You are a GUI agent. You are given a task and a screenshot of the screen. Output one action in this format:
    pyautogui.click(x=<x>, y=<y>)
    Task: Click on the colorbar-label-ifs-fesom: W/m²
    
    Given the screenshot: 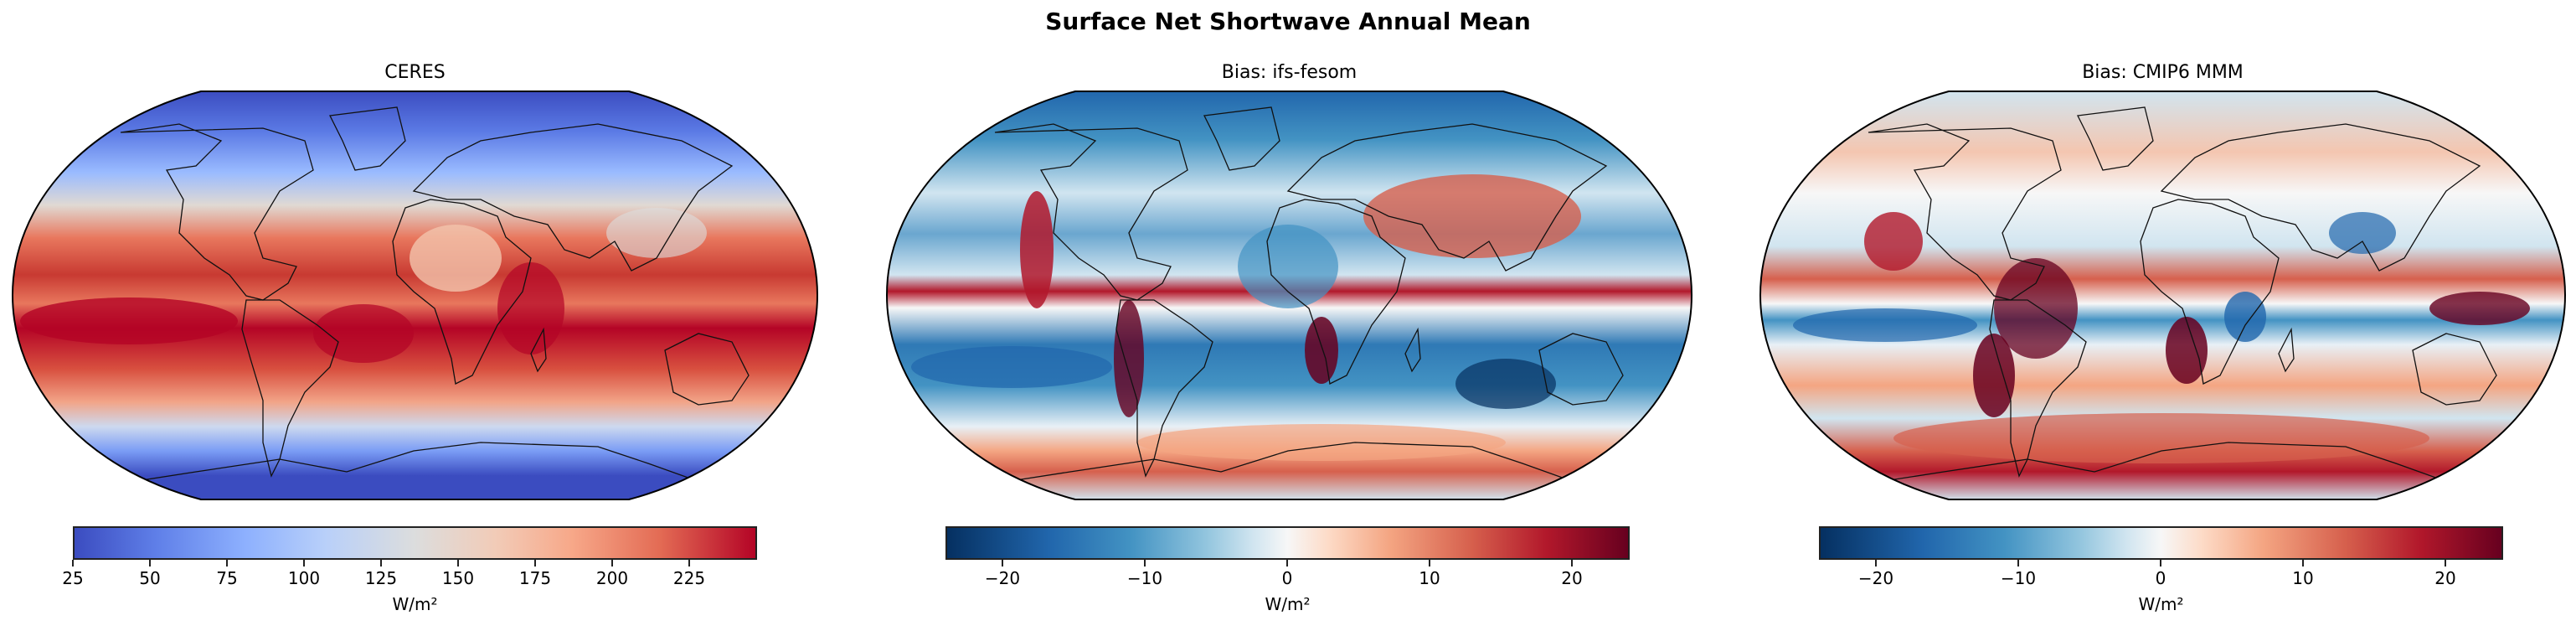 What is the action you would take?
    pyautogui.click(x=1288, y=604)
    